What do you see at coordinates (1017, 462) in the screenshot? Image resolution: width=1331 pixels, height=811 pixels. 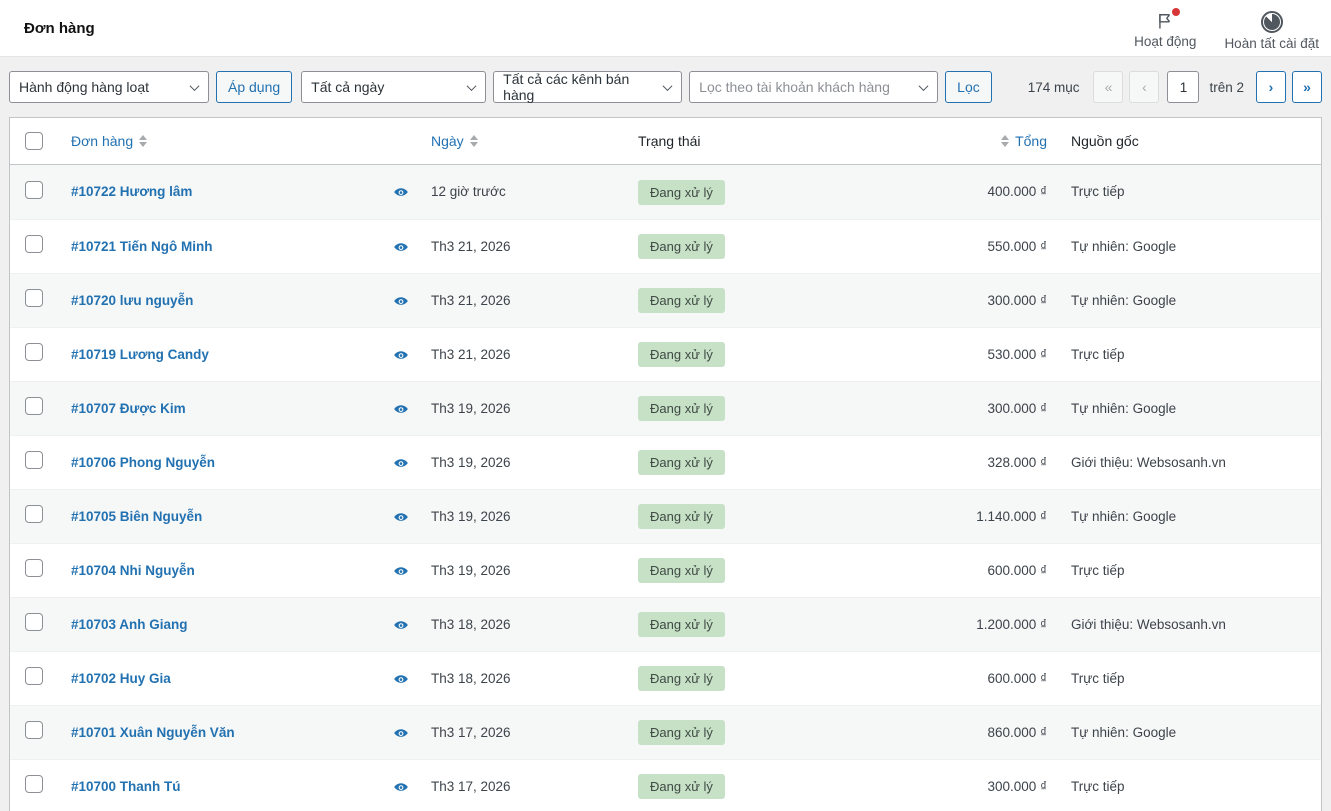 I see `total-cell: 328.000 ₫` at bounding box center [1017, 462].